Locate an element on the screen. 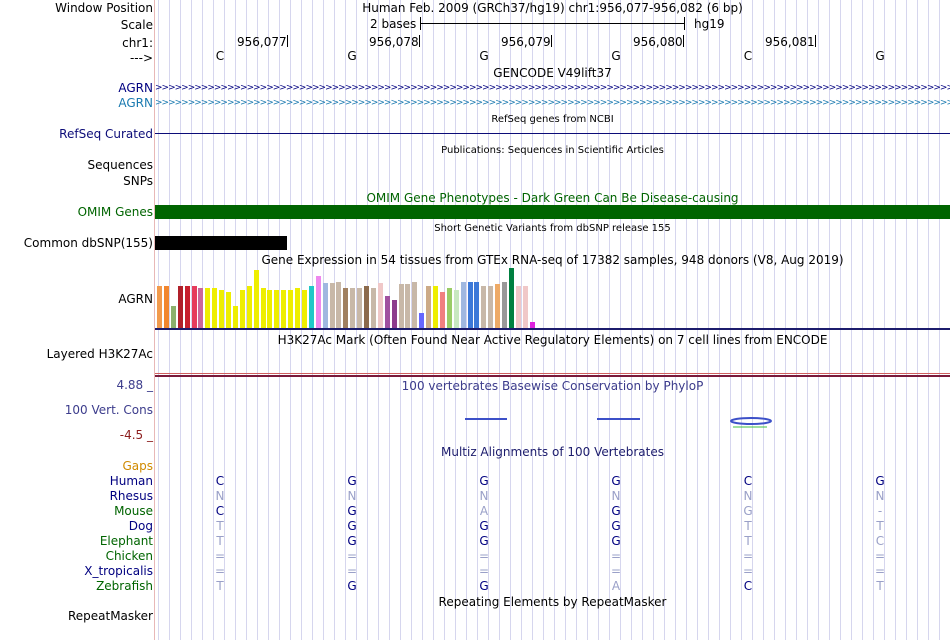  species-label: X_tropicalis is located at coordinates (118, 571).